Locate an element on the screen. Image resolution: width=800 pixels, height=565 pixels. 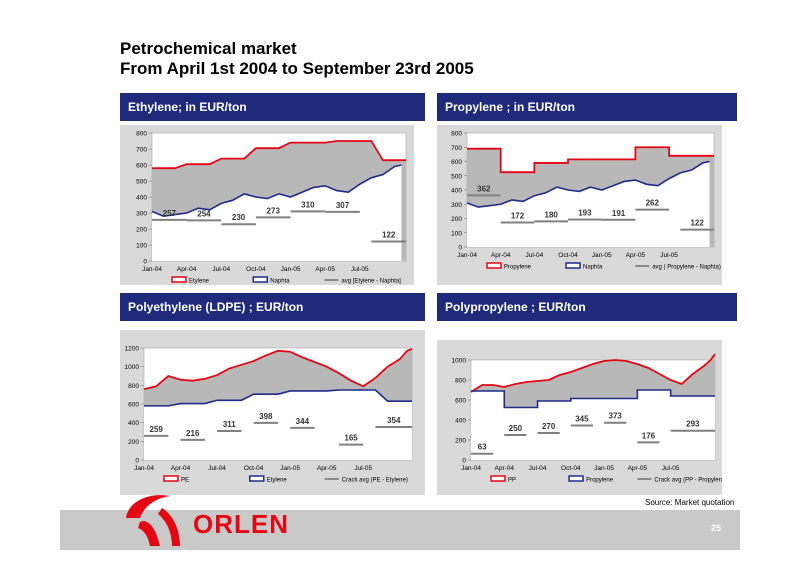
crack-label: 259 is located at coordinates (157, 429).